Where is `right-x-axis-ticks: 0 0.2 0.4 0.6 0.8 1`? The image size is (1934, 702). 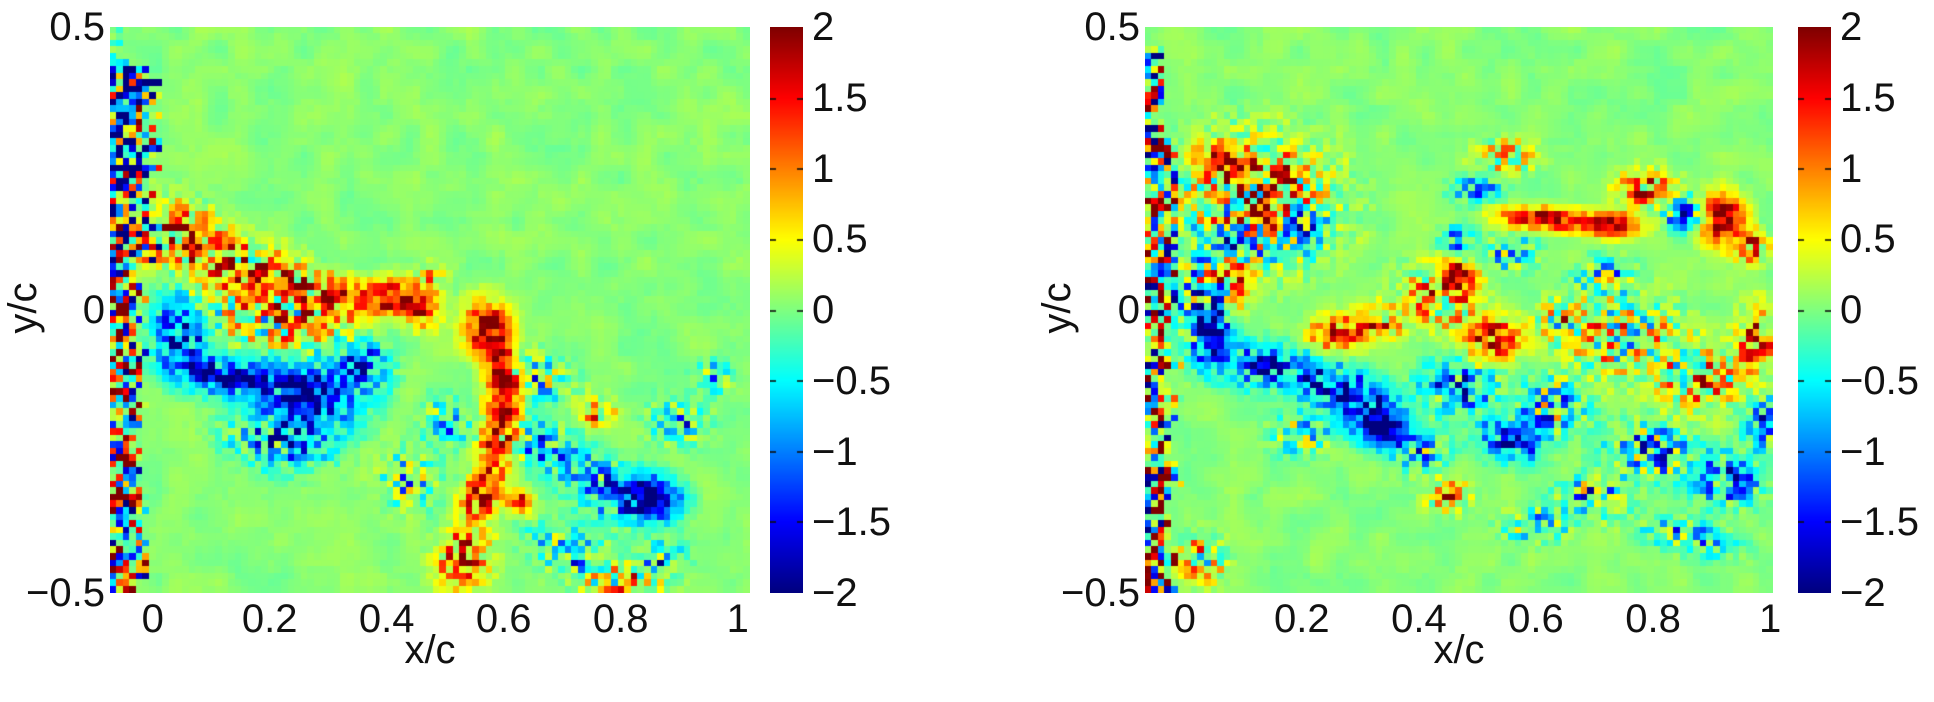 right-x-axis-ticks: 0 0.2 0.4 0.6 0.8 1 is located at coordinates (1463, 620).